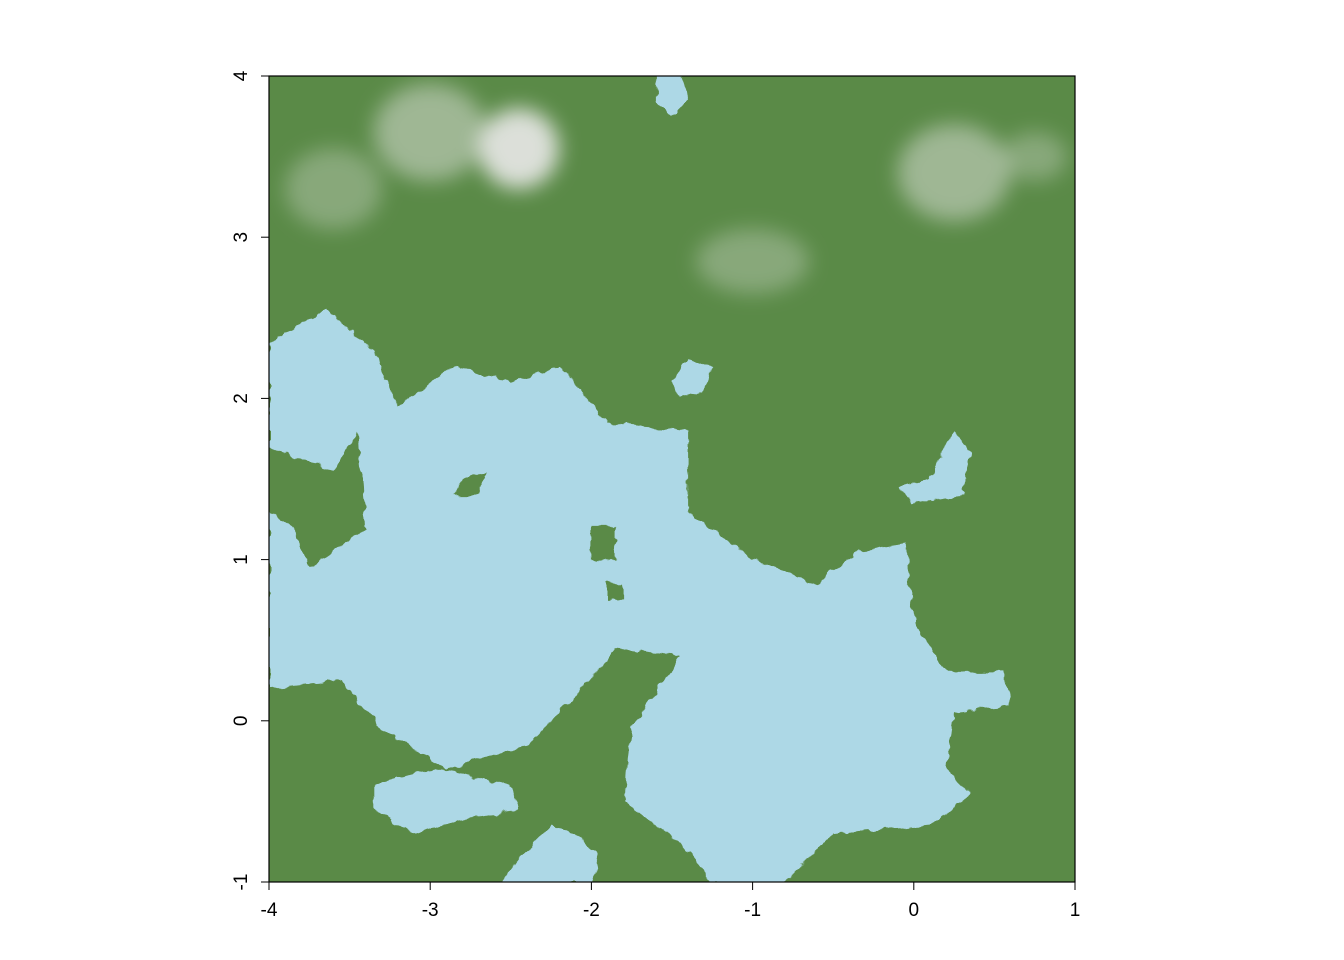 Image resolution: width=1344 pixels, height=960 pixels. What do you see at coordinates (1075, 910) in the screenshot?
I see `x-tick-label: 1` at bounding box center [1075, 910].